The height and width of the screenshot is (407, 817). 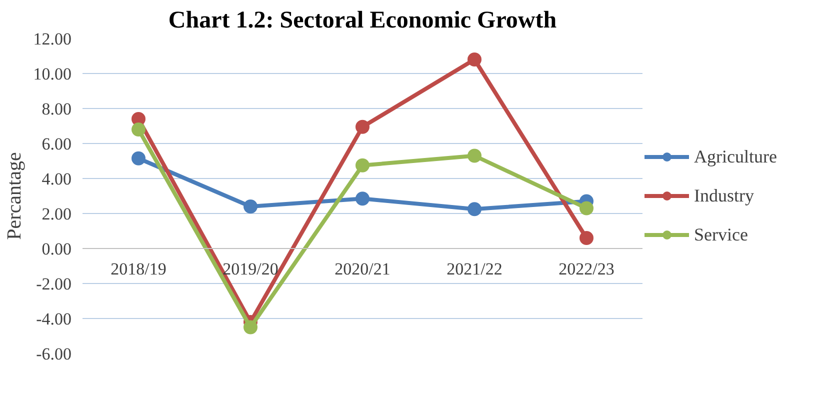 What do you see at coordinates (57, 179) in the screenshot?
I see `y-tick-label: 4.00` at bounding box center [57, 179].